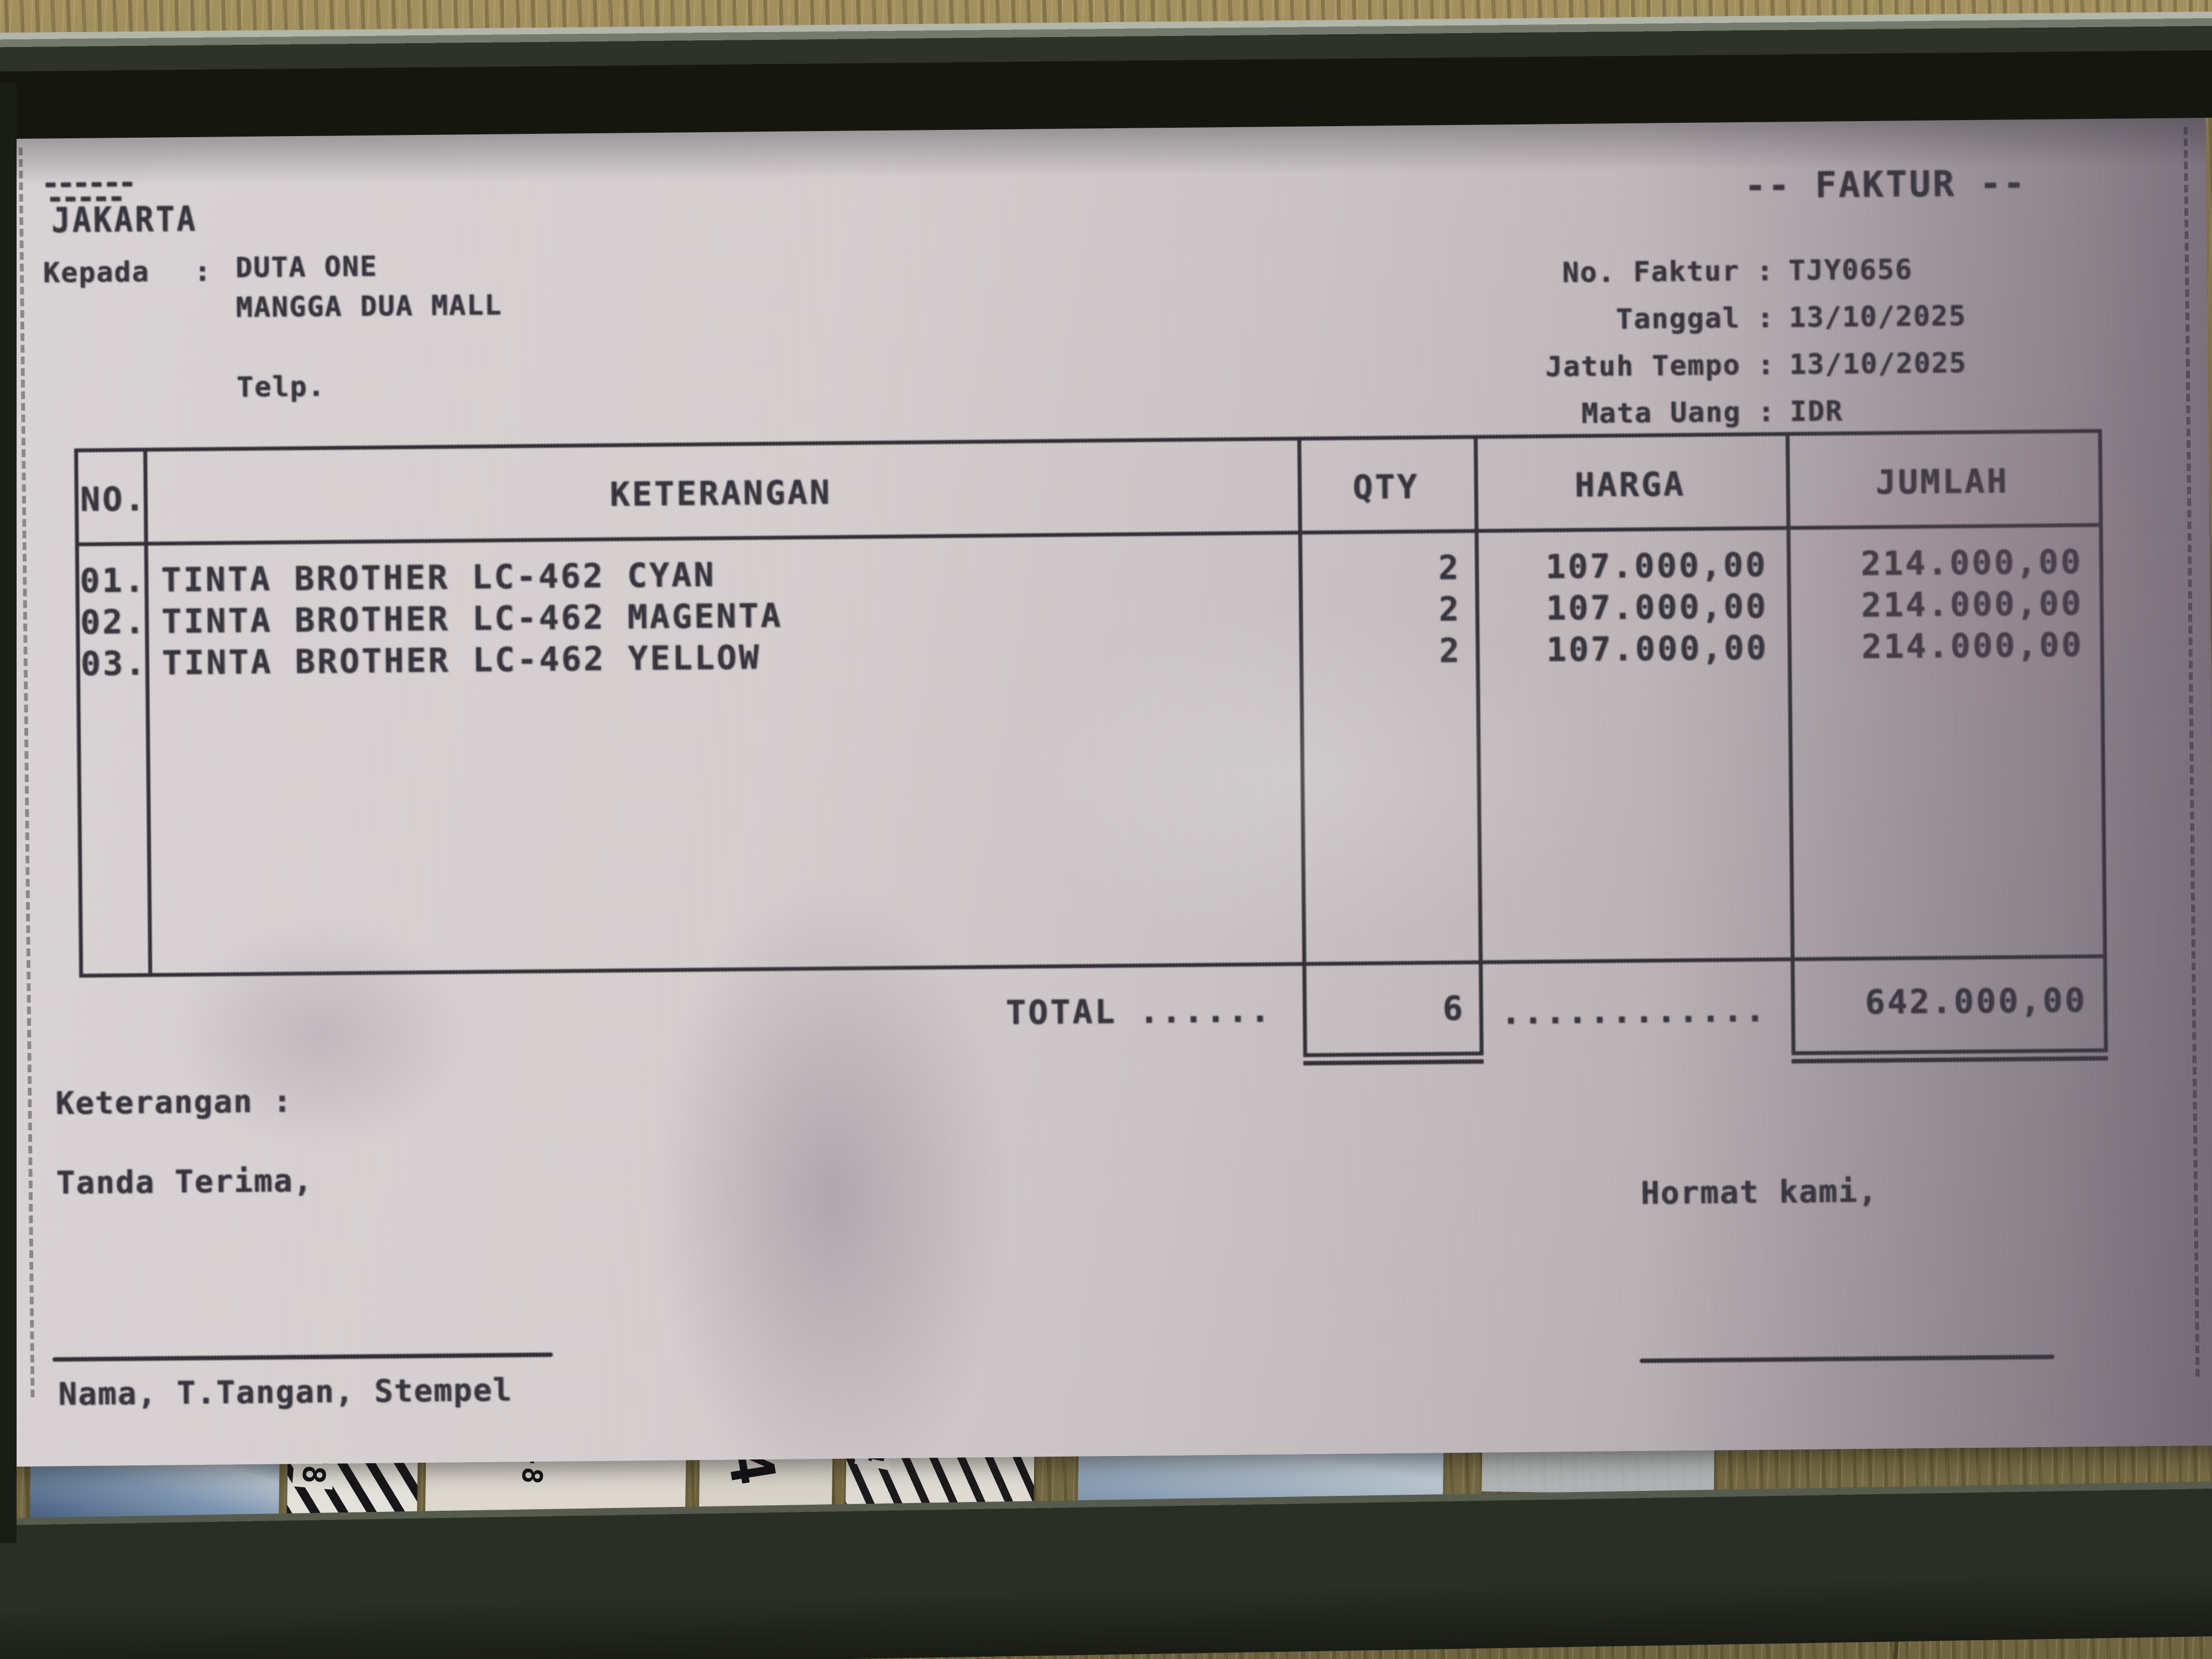 The height and width of the screenshot is (1659, 2212). Describe the element at coordinates (1088, 441) in the screenshot. I see `table-border-top` at that location.